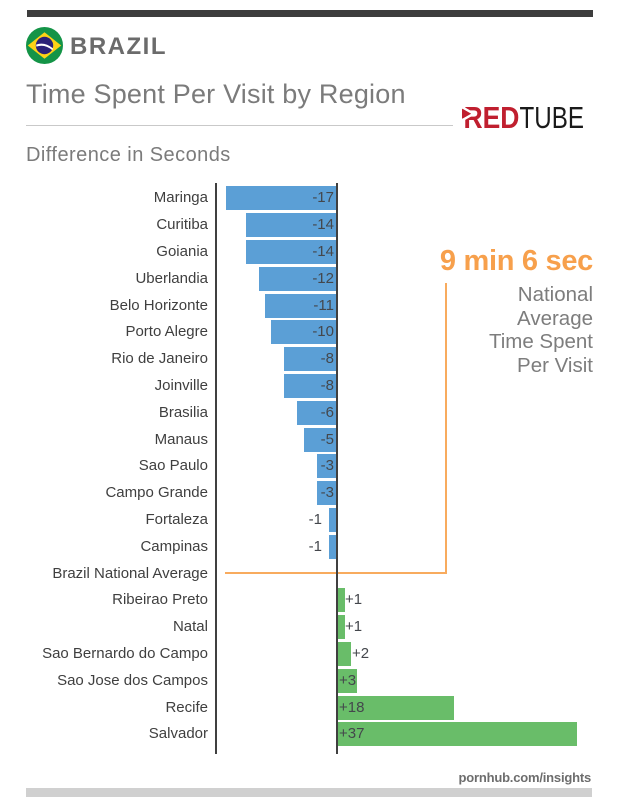  What do you see at coordinates (552, 116) in the screenshot?
I see `svg-text: TUBE` at bounding box center [552, 116].